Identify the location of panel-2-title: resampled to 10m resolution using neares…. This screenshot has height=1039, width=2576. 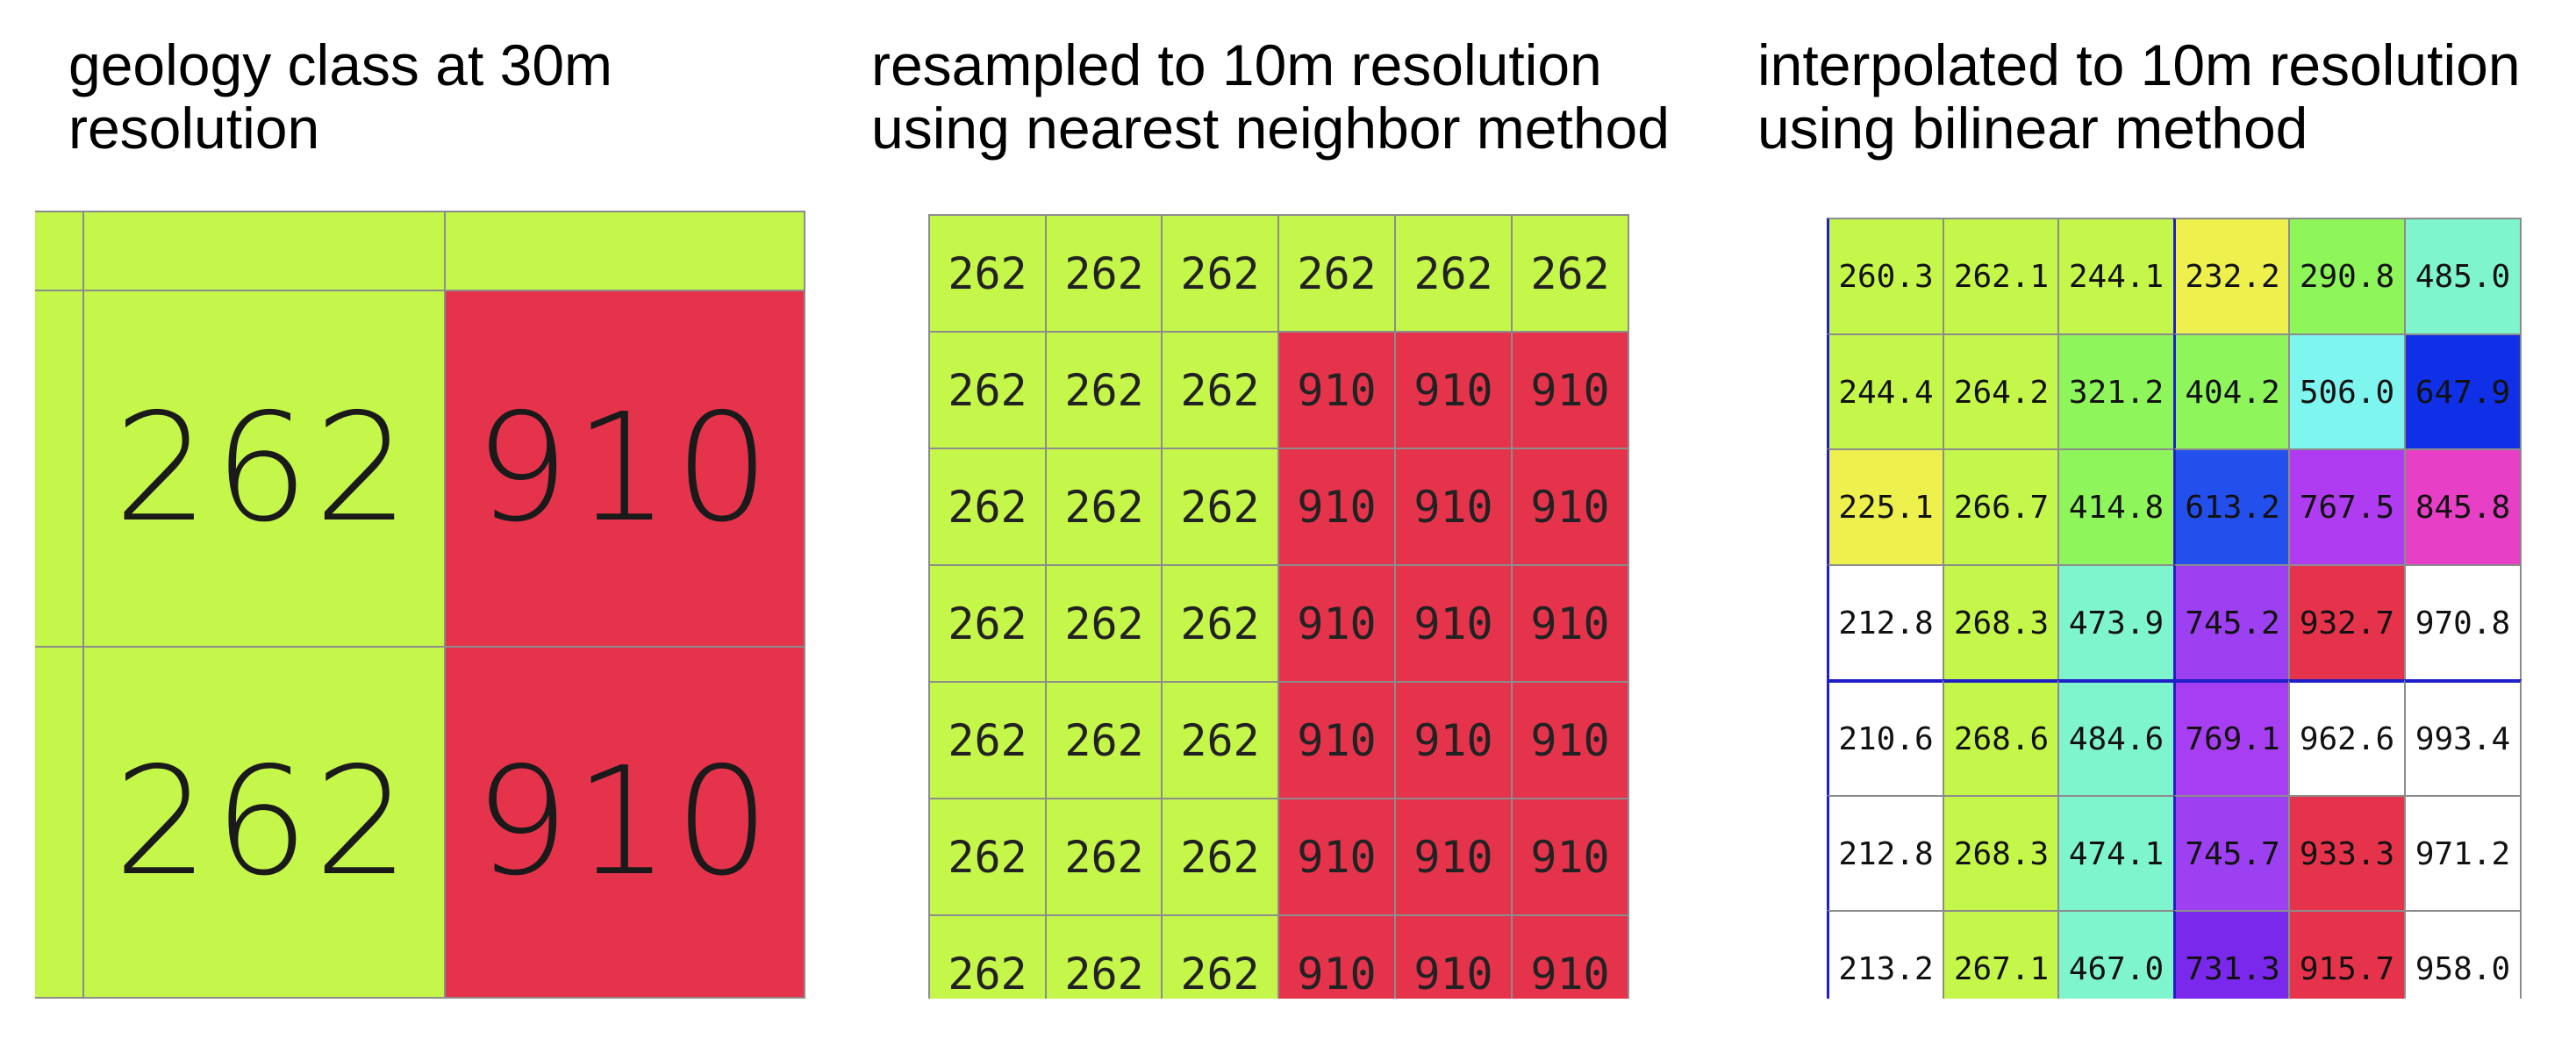
(1270, 96).